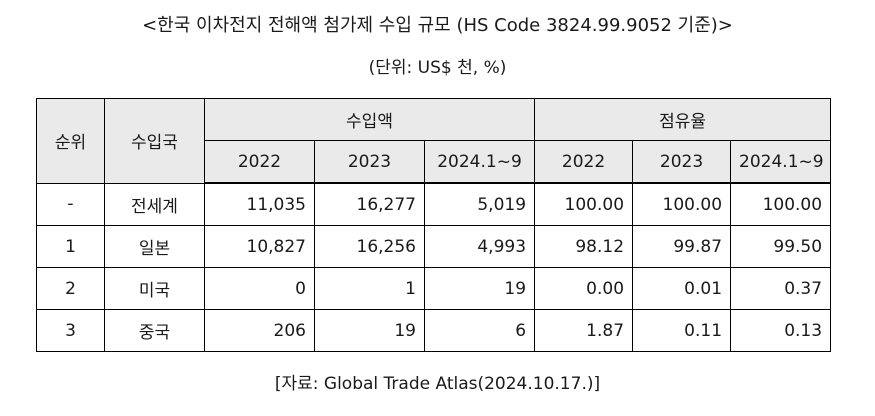 Image resolution: width=875 pixels, height=416 pixels. Describe the element at coordinates (781, 288) in the screenshot. I see `share-cell: 0.37` at that location.